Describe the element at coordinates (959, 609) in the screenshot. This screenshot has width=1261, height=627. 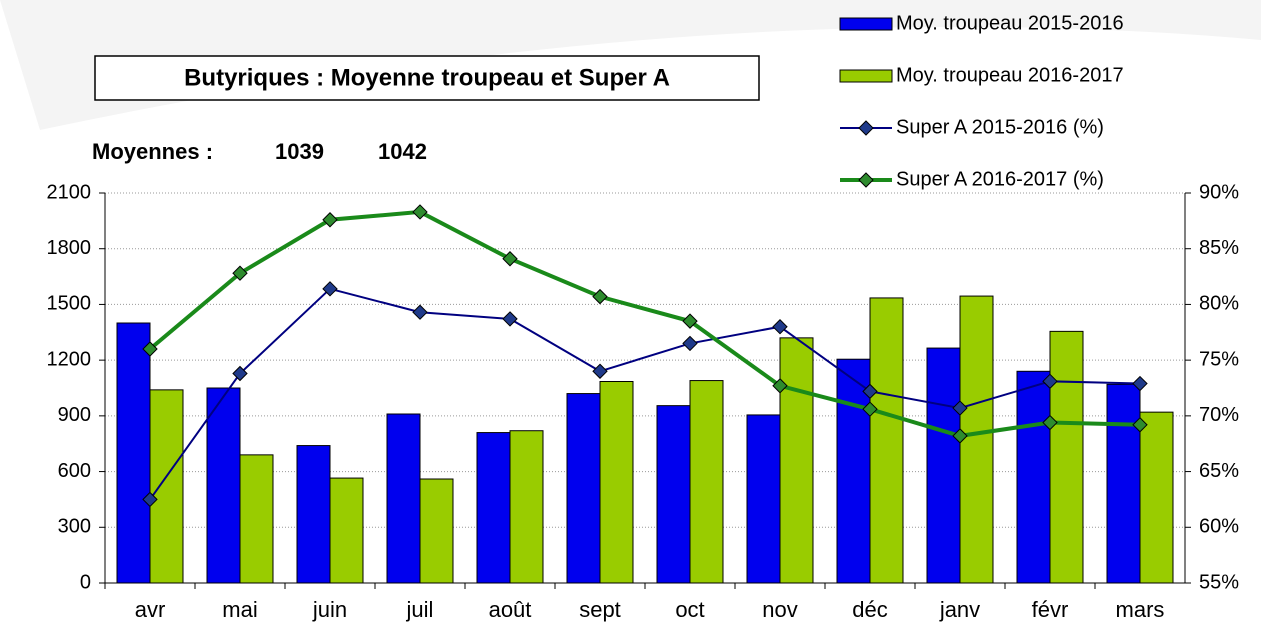
I see `x-tick-label: janv` at that location.